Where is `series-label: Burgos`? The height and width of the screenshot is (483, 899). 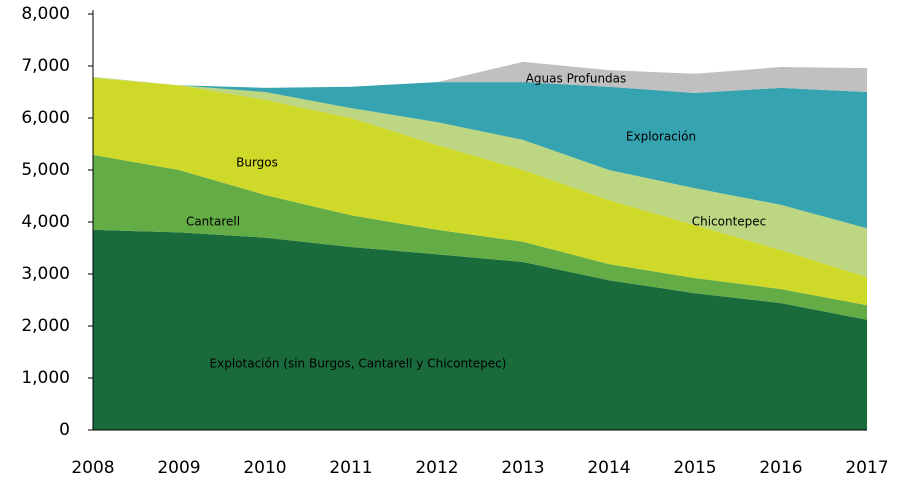
series-label: Burgos is located at coordinates (257, 163).